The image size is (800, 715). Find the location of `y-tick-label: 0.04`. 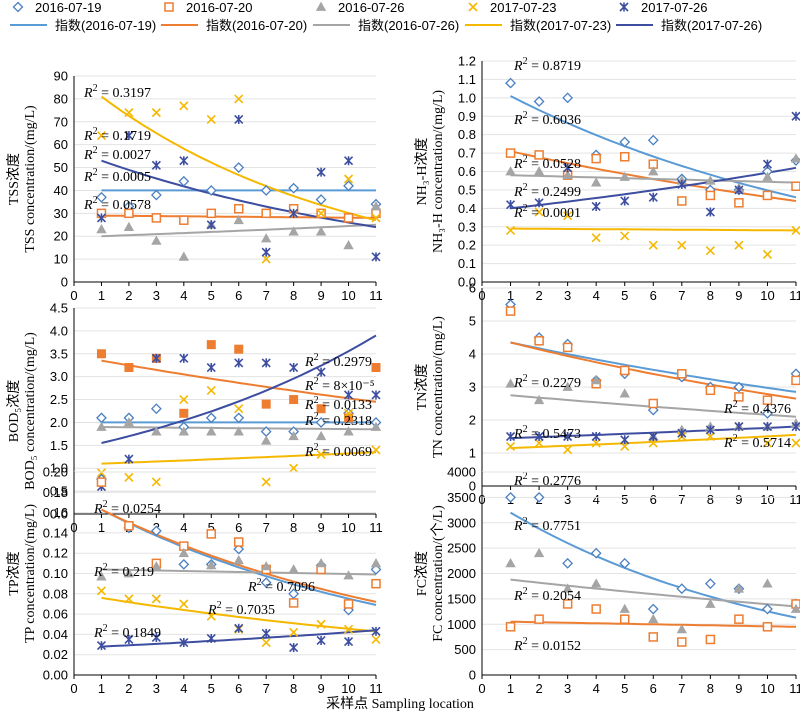

y-tick-label: 0.04 is located at coordinates (55, 634).